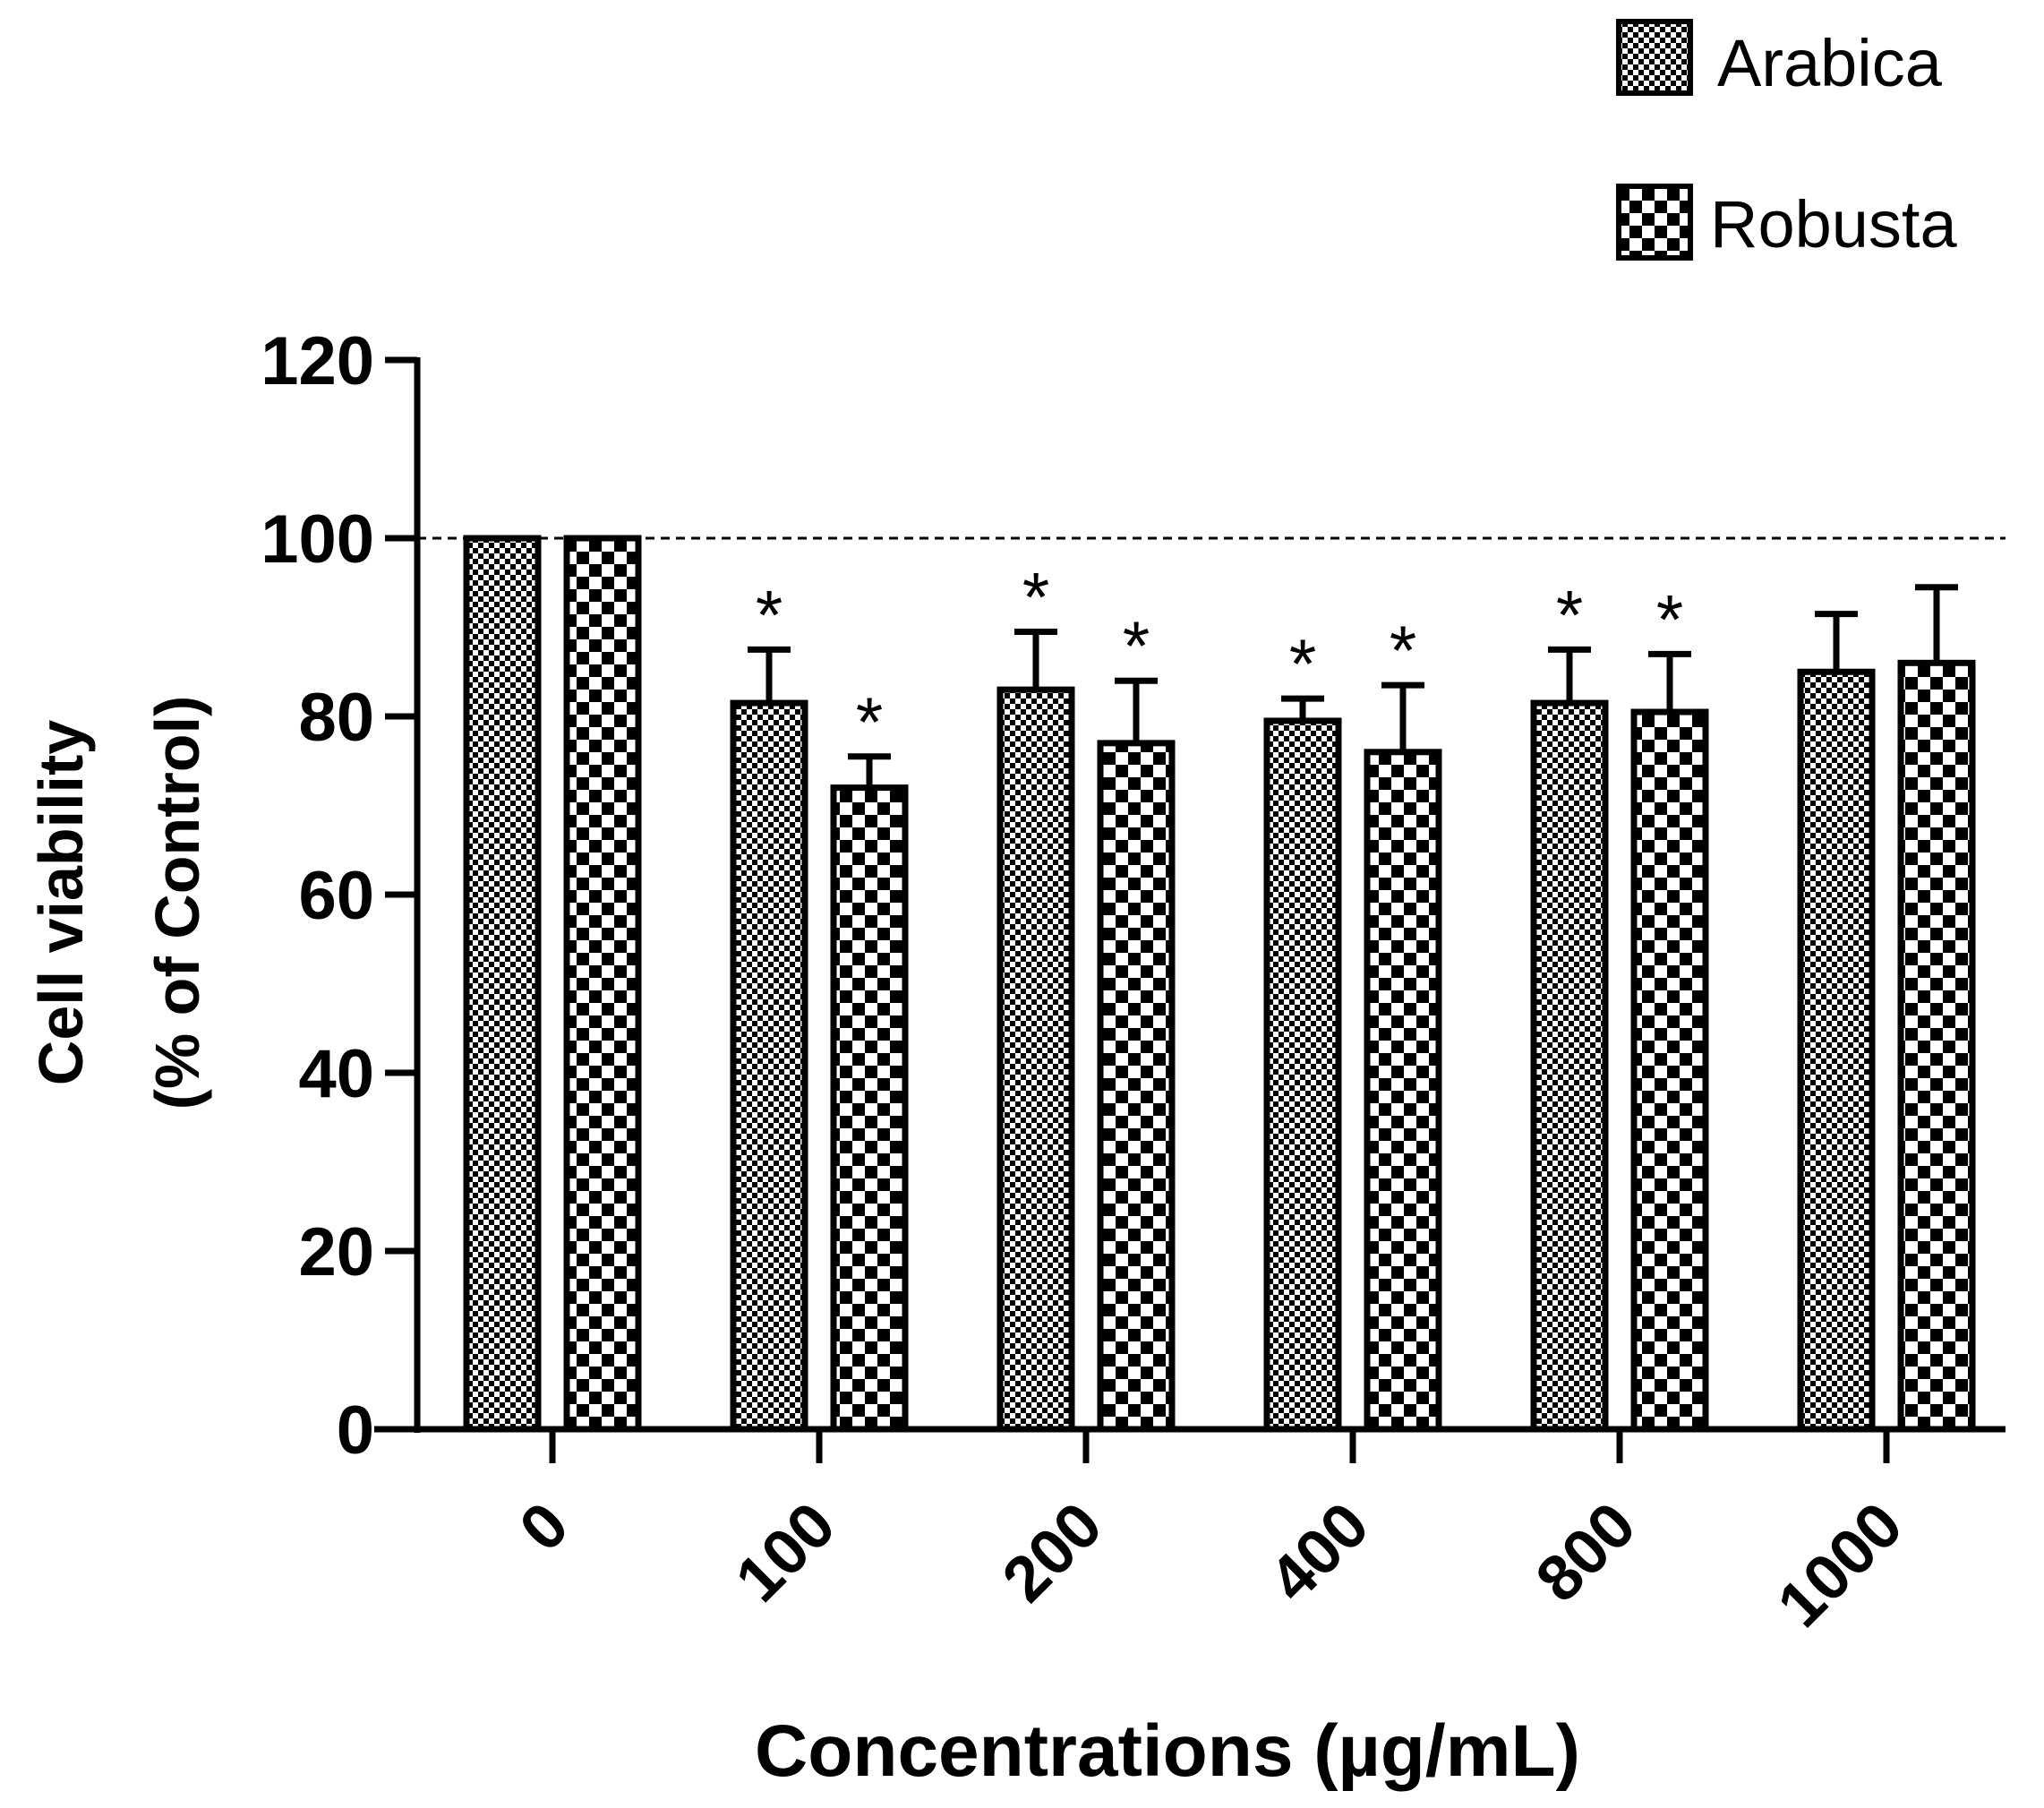 This screenshot has height=1808, width=2044. I want to click on y-axis-label-line2: (% of Control), so click(177, 903).